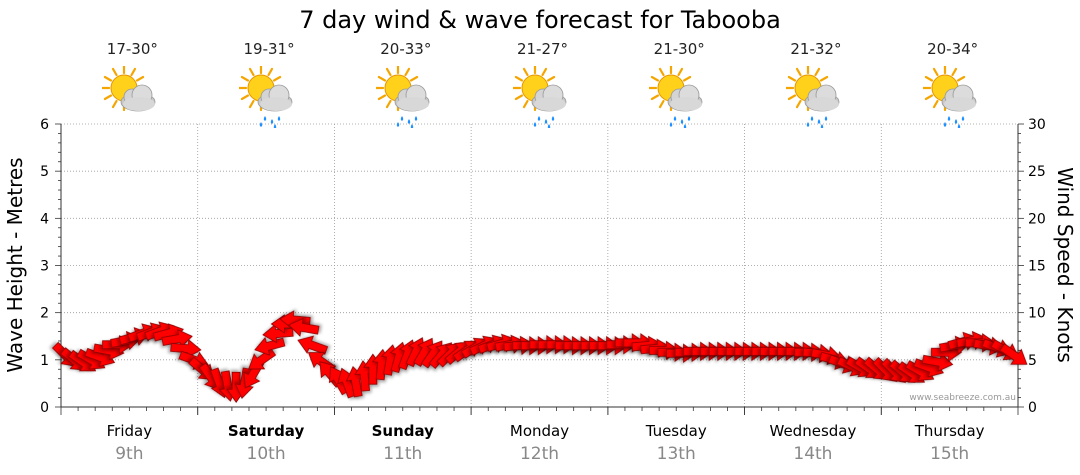 This screenshot has height=475, width=1080. Describe the element at coordinates (539, 431) in the screenshot. I see `day-name-label: Monday` at that location.